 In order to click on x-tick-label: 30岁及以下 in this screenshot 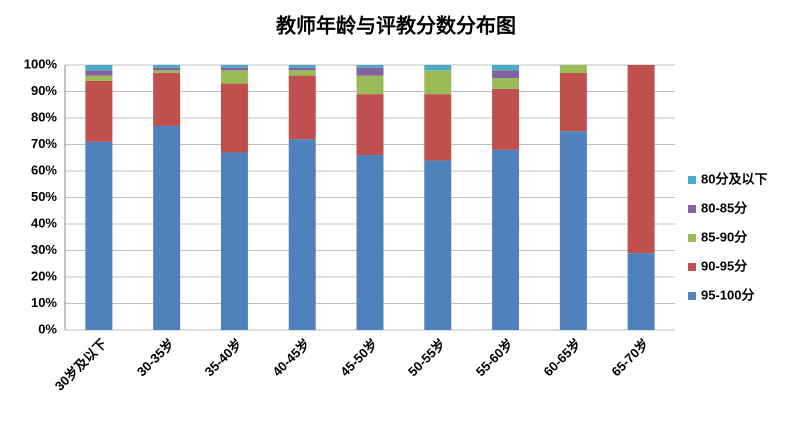, I will do `click(81, 365)`.